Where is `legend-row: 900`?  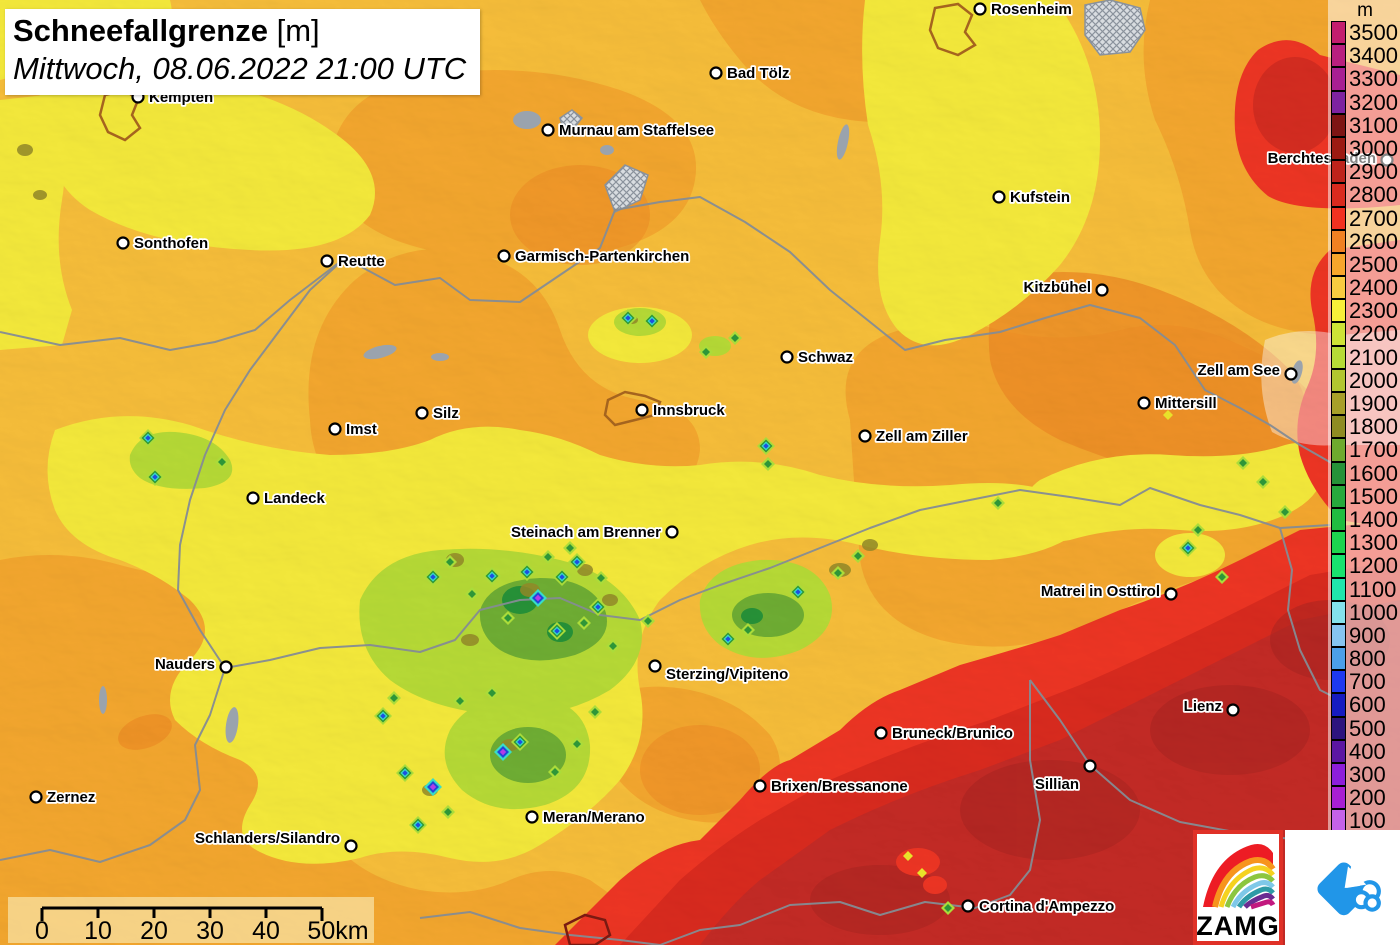
legend-row: 900 is located at coordinates (1364, 635).